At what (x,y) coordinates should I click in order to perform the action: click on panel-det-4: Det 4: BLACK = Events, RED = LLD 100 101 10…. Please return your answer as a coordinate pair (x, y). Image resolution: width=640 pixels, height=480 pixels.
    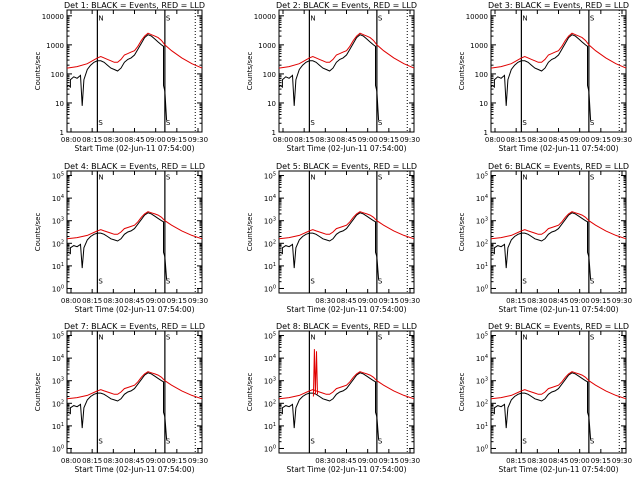
    Looking at the image, I should click on (121, 238).